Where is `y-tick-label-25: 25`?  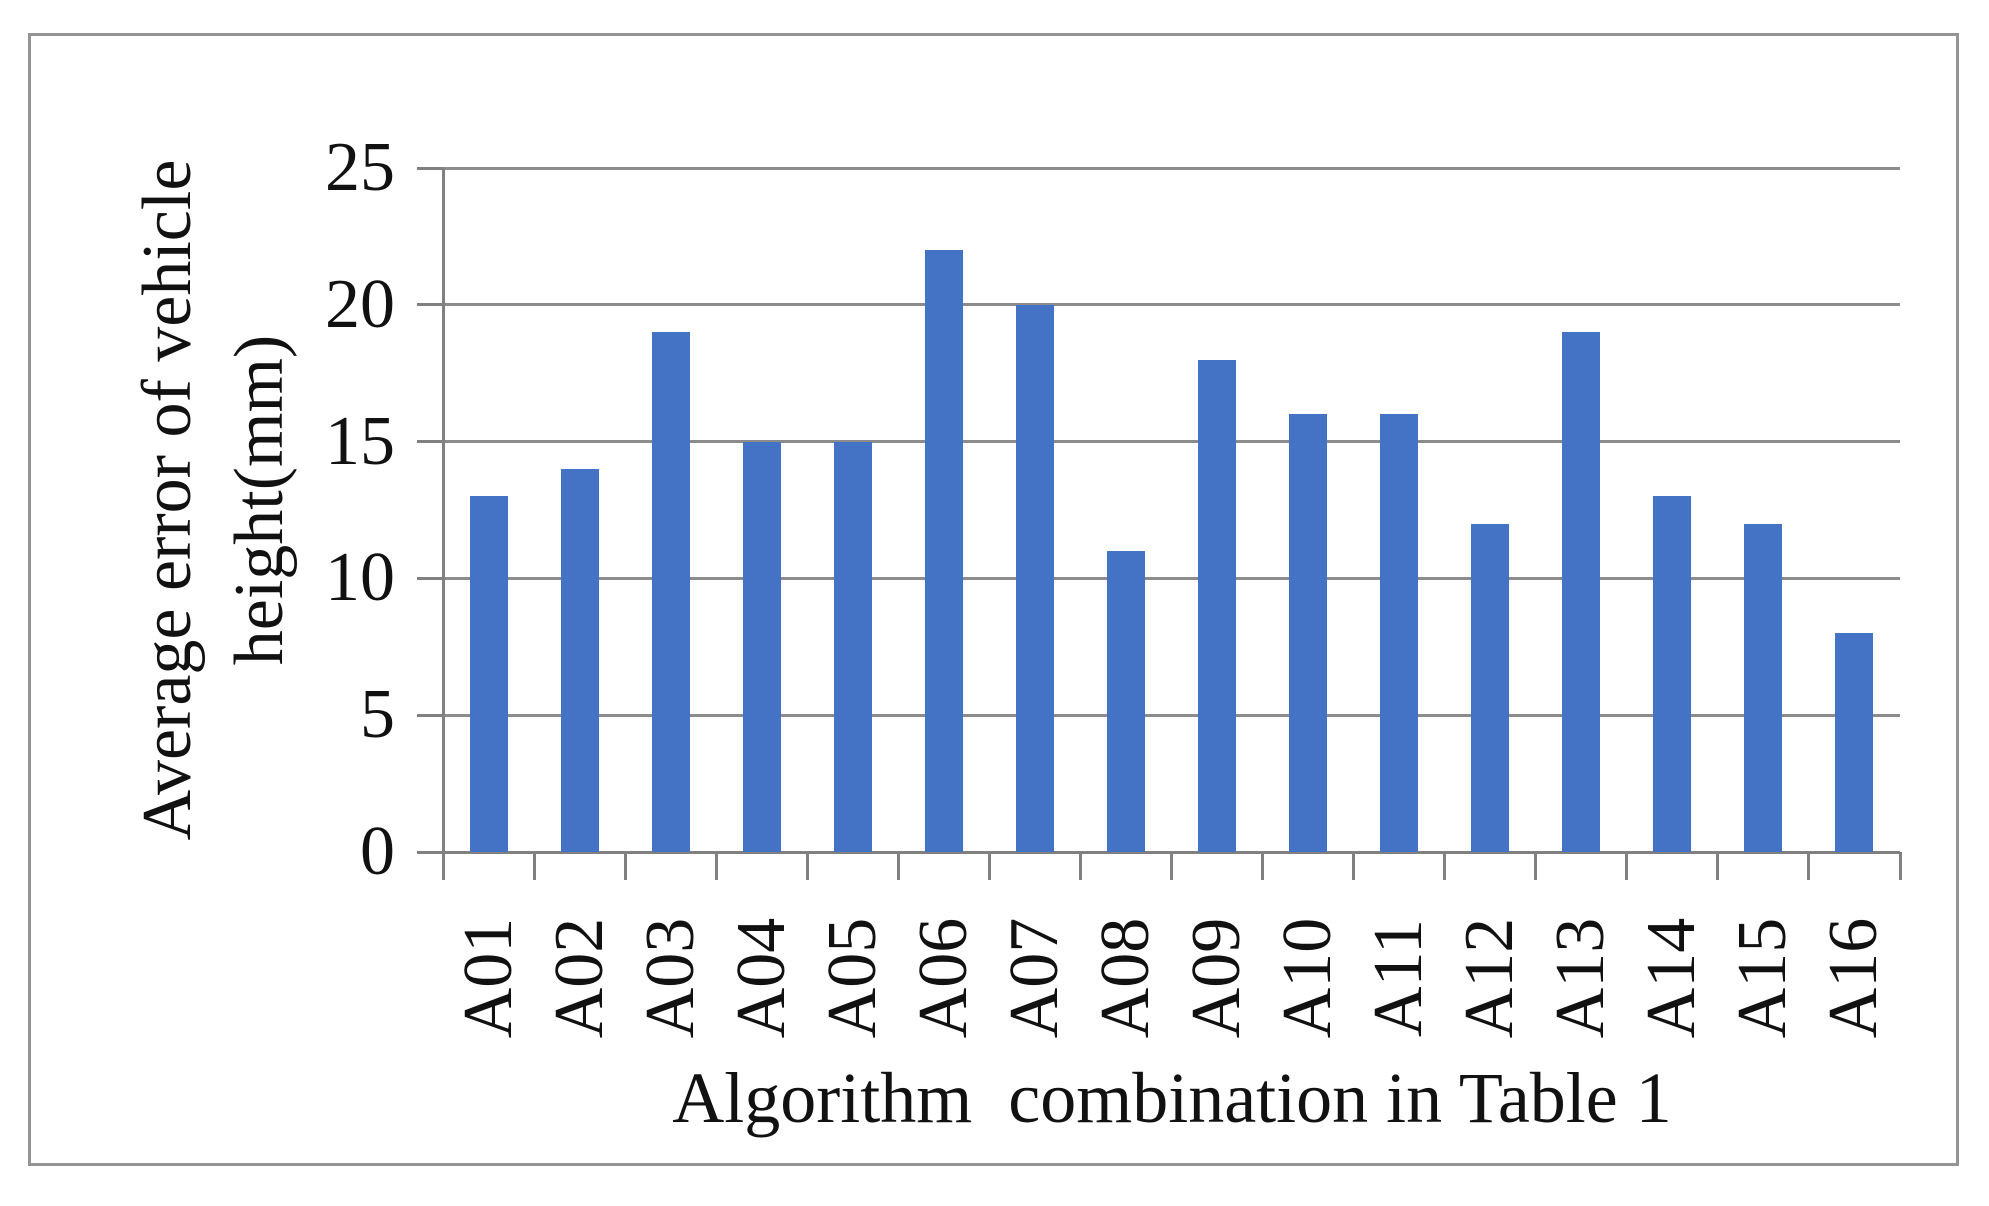
y-tick-label-25: 25 is located at coordinates (360, 167).